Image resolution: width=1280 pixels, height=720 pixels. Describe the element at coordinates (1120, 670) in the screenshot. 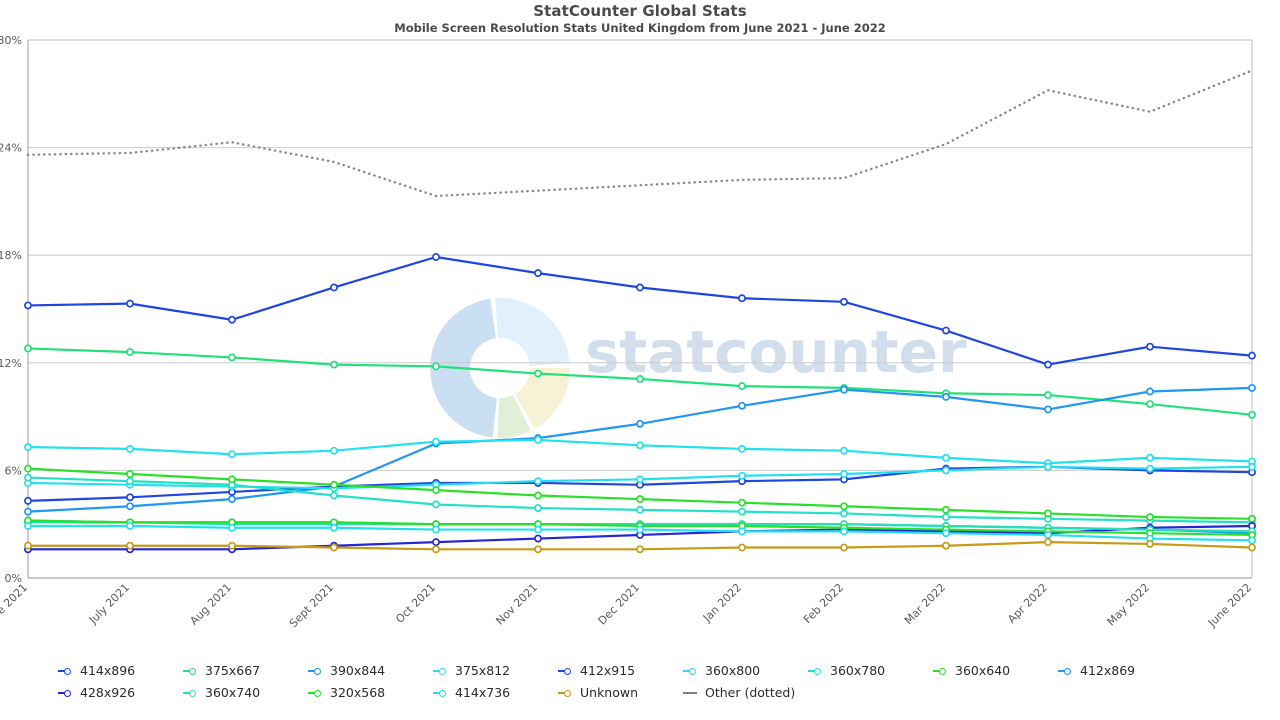

I see `legend-item: 412x869` at that location.